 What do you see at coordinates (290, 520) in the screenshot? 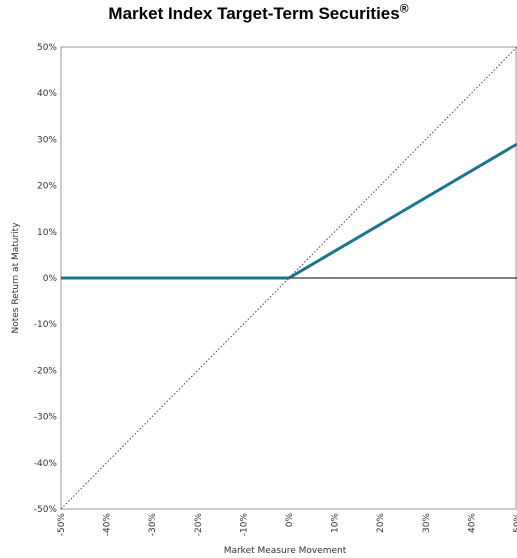
I see `x-tick-label: 0%` at bounding box center [290, 520].